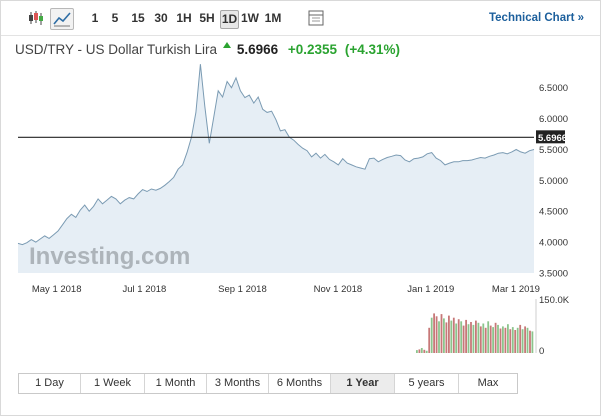 The width and height of the screenshot is (601, 416). What do you see at coordinates (553, 88) in the screenshot?
I see `price-tick-label: 6.5000` at bounding box center [553, 88].